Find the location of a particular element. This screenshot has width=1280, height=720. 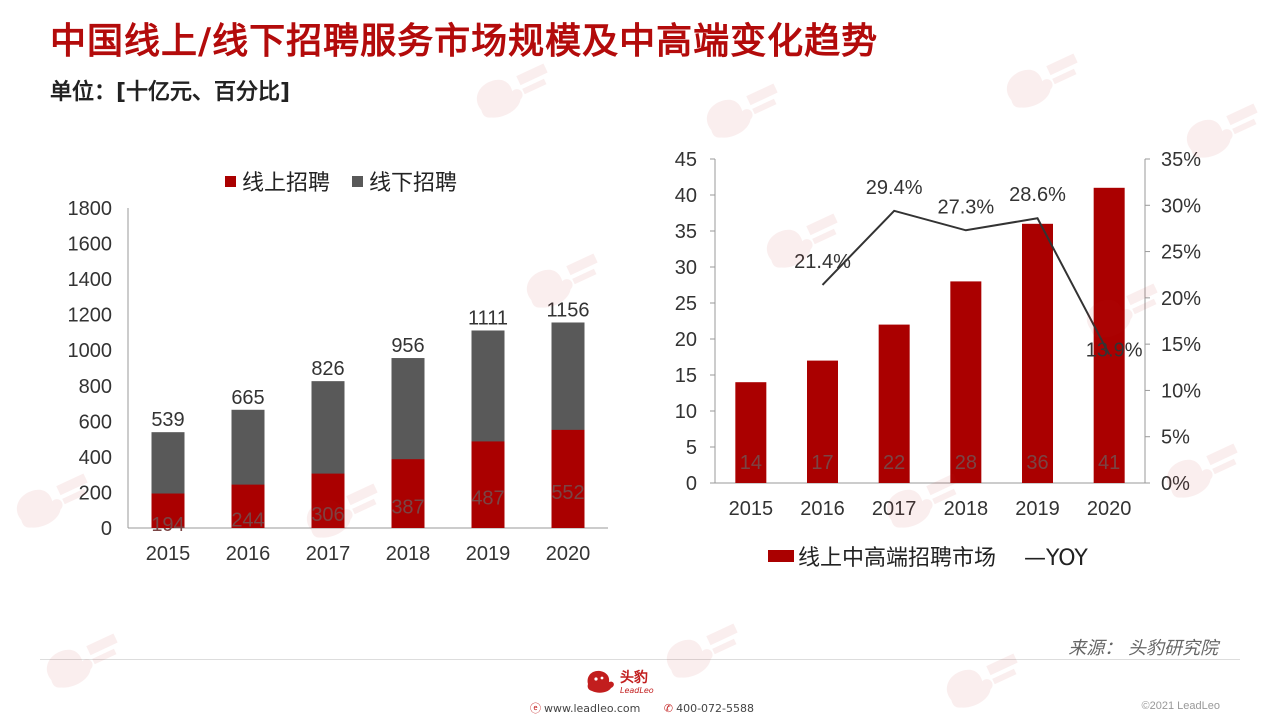

legend-label-bar: 线上中高端招聘市场 is located at coordinates (897, 558).